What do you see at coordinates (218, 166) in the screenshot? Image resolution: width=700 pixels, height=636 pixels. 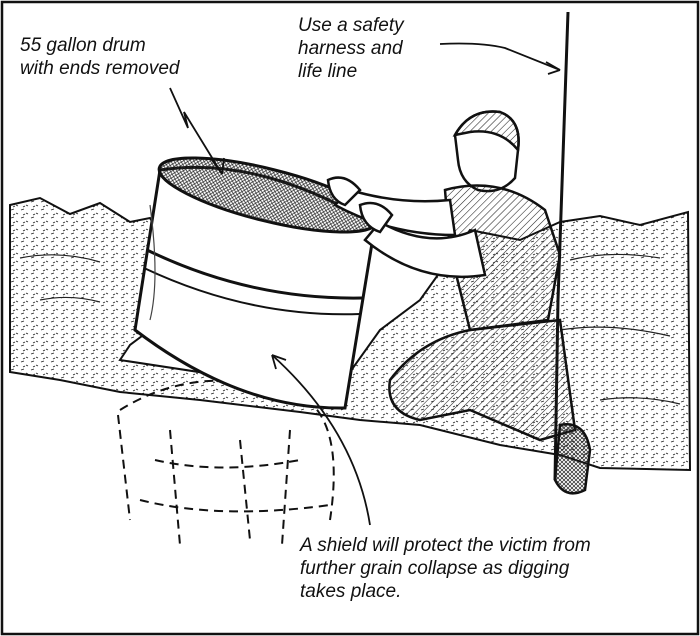 I see `drum-arrowhead-icon` at bounding box center [218, 166].